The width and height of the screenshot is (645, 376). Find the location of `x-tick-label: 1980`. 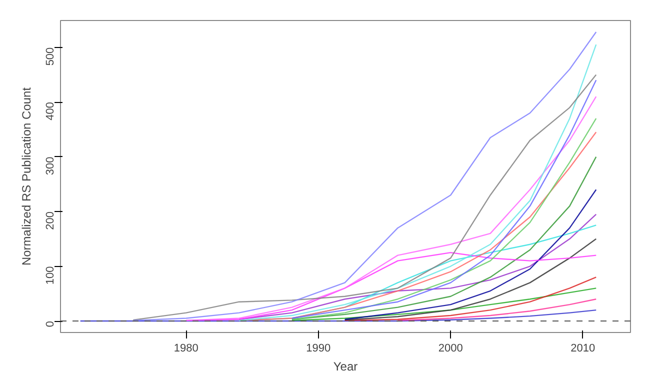

x-tick-label: 1980 is located at coordinates (186, 348).